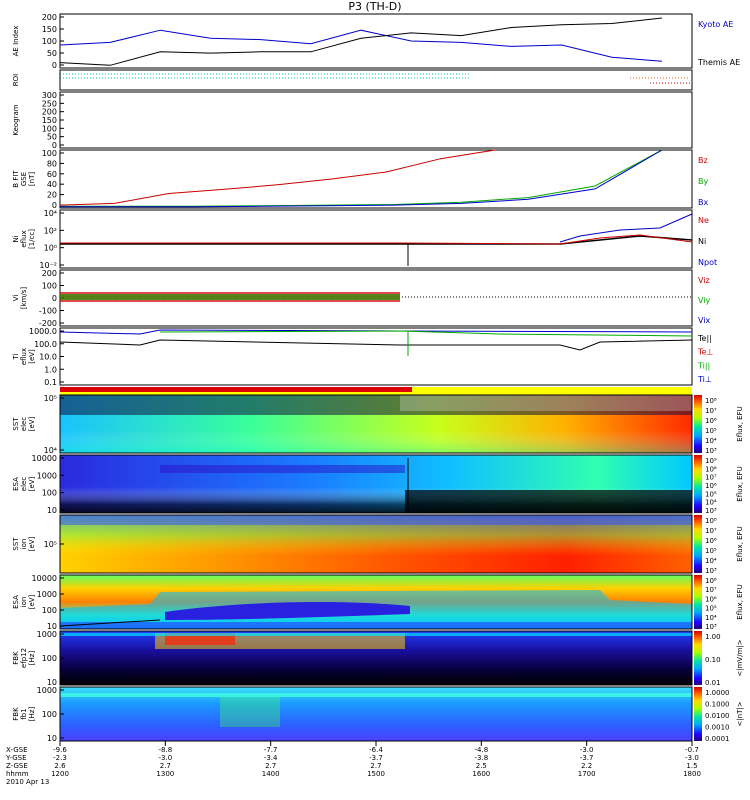 The height and width of the screenshot is (800, 750). What do you see at coordinates (230, 297) in the screenshot?
I see `vi-band-green` at bounding box center [230, 297].